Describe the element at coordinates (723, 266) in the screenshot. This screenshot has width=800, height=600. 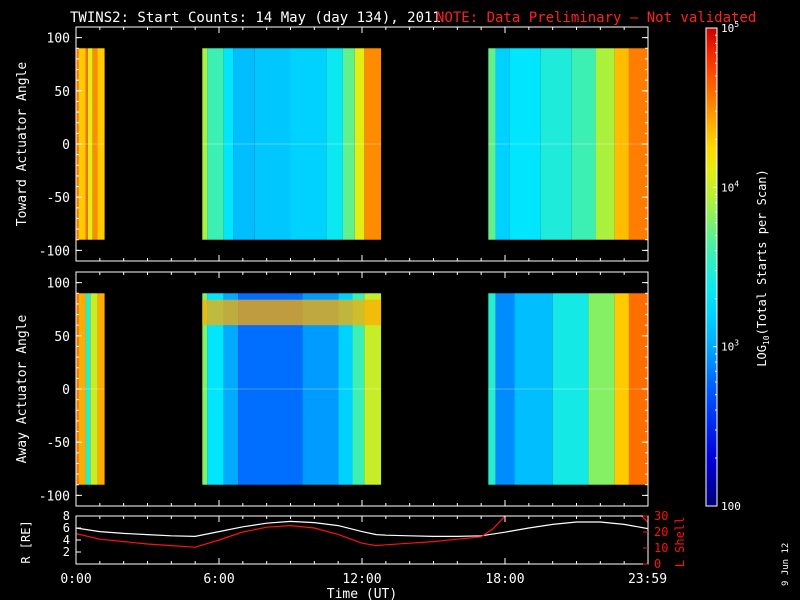
I see `colorbar: 10⁵ 10⁴ 10³ 100` at that location.